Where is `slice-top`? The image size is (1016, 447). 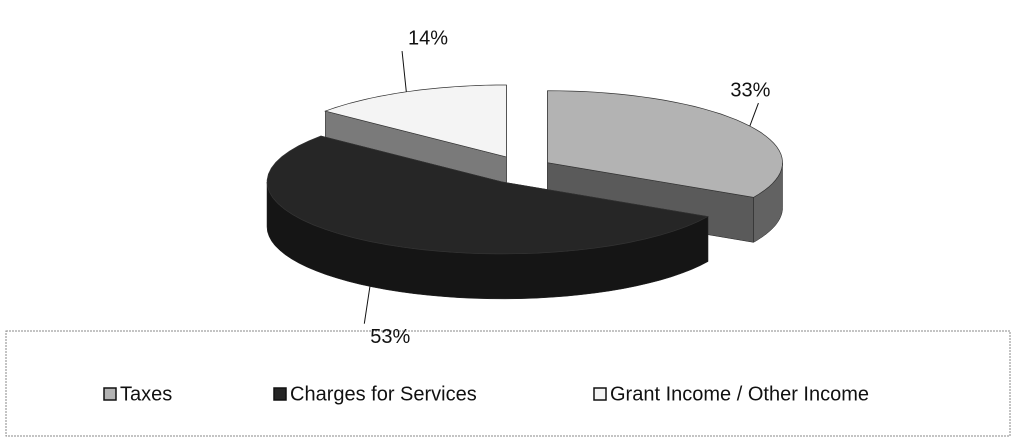
slice-top is located at coordinates (488, 195).